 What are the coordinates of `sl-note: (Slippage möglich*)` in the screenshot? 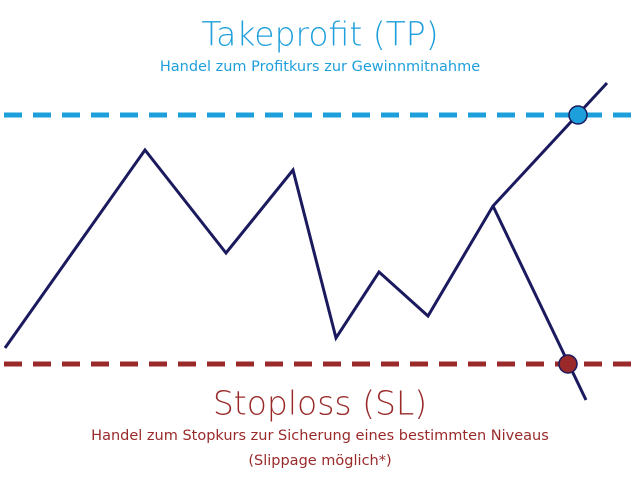 It's located at (319, 461).